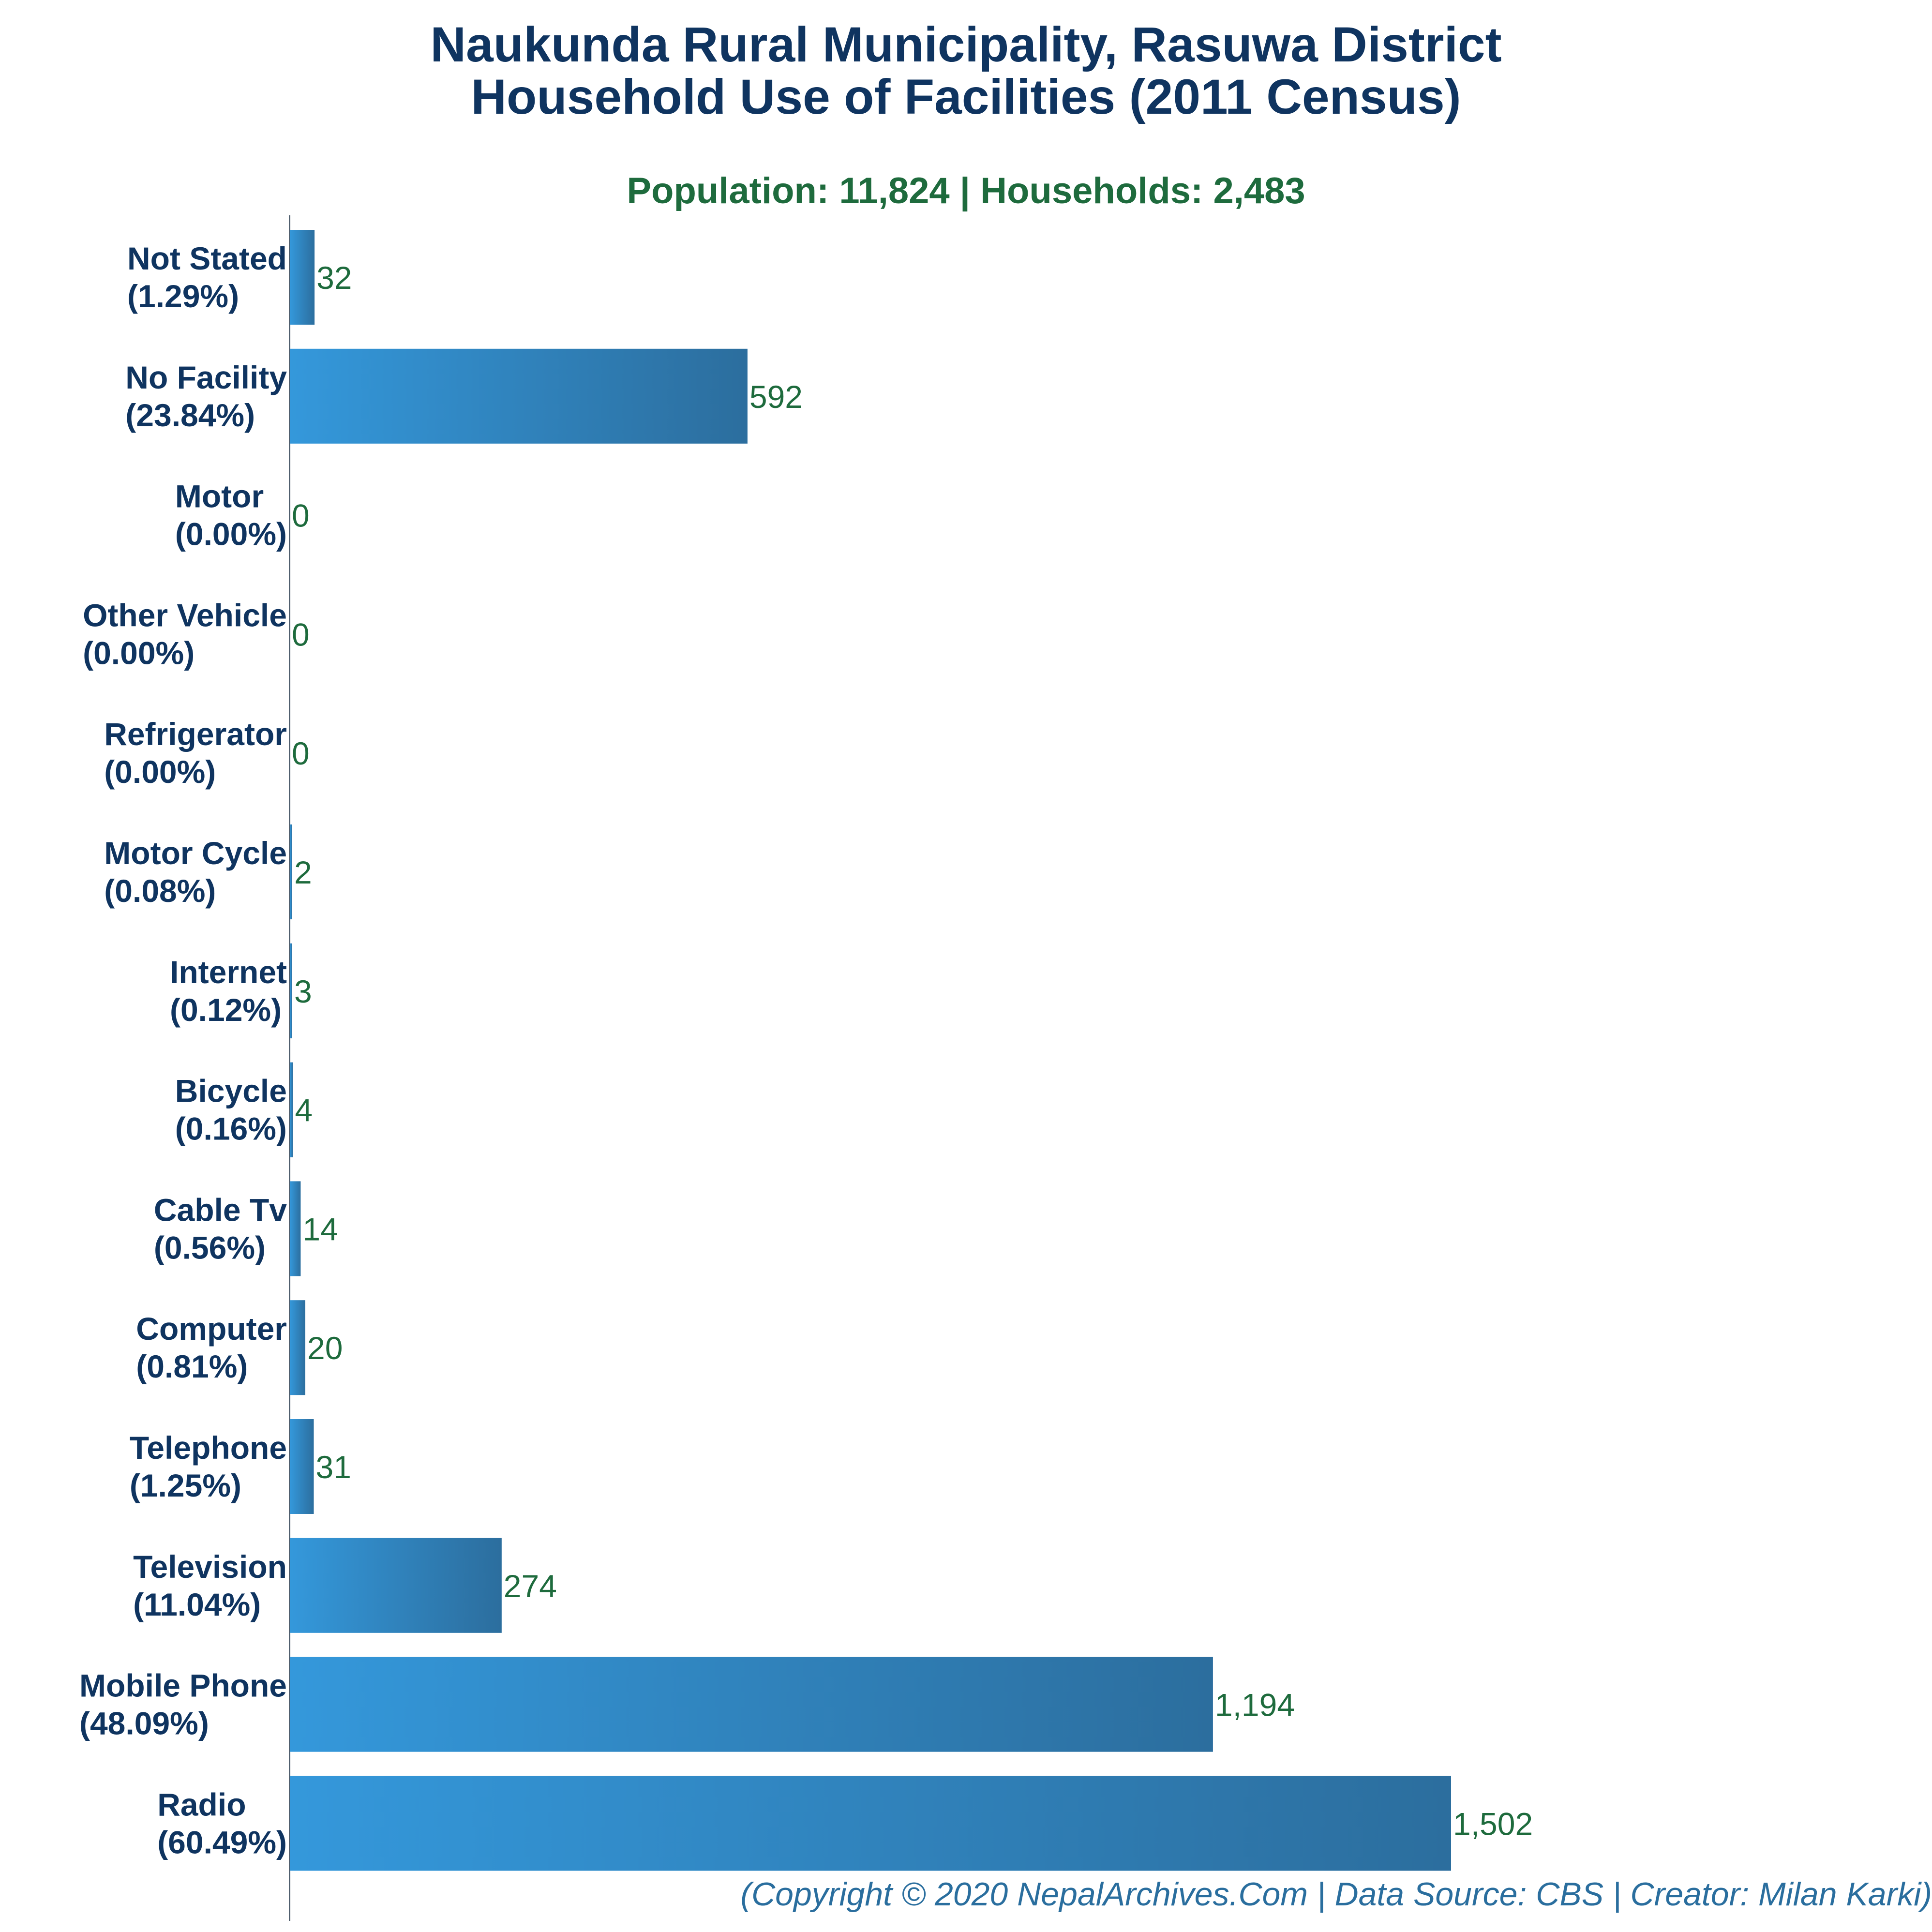  What do you see at coordinates (197, 1604) in the screenshot?
I see `category-percent: (11.04%)` at bounding box center [197, 1604].